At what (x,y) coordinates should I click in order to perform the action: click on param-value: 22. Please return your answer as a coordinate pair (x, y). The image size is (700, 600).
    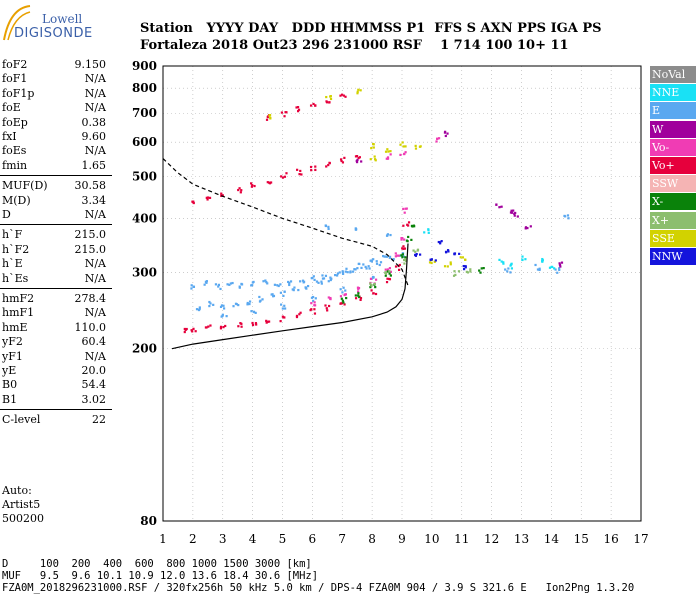
    Looking at the image, I should click on (99, 420).